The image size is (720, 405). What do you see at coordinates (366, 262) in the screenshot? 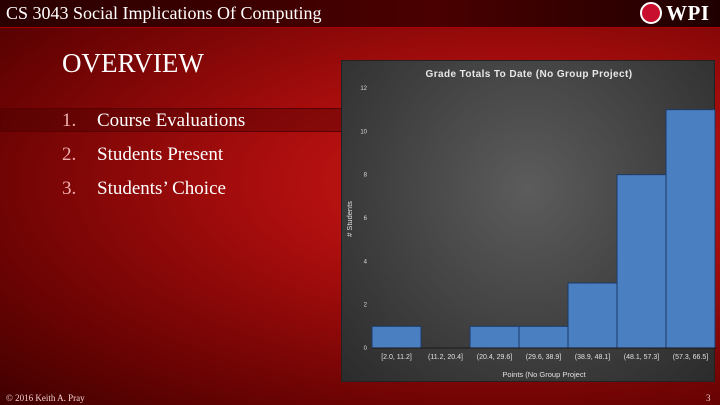
I see `y-tick-label: 4` at bounding box center [366, 262].